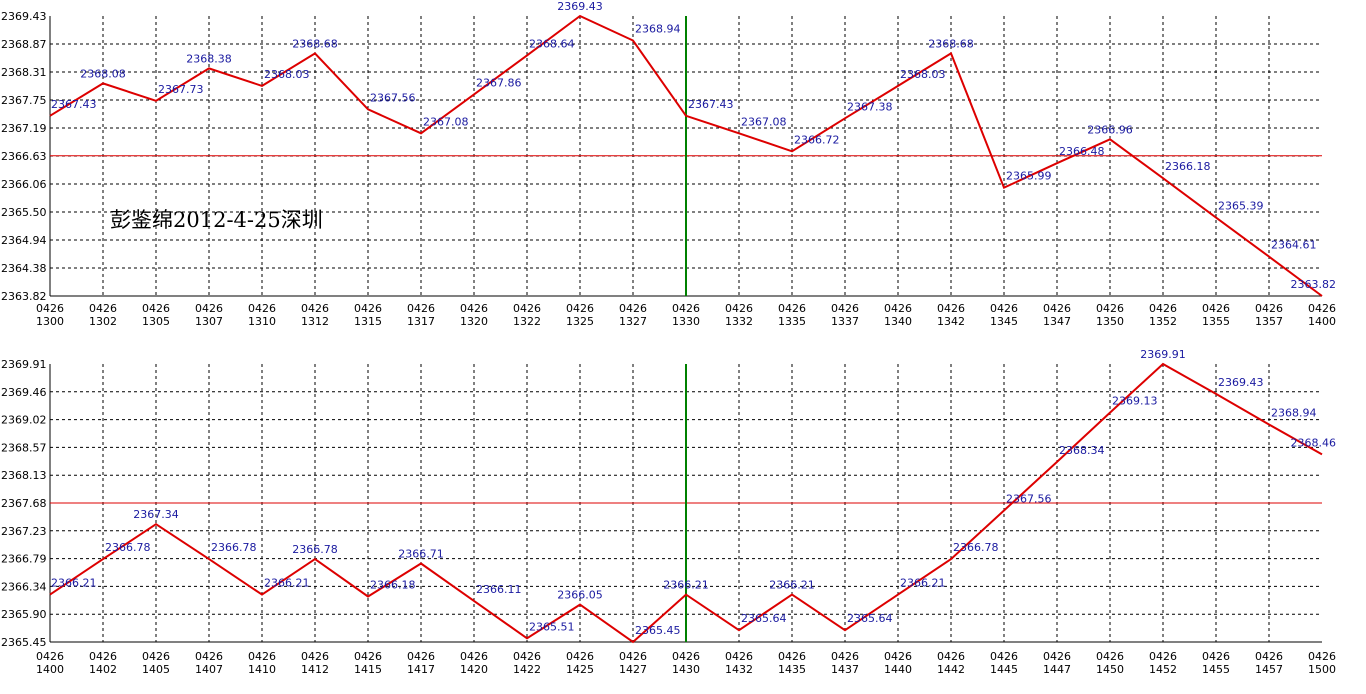  What do you see at coordinates (24, 296) in the screenshot?
I see `y-tick-label: 2363.82` at bounding box center [24, 296].